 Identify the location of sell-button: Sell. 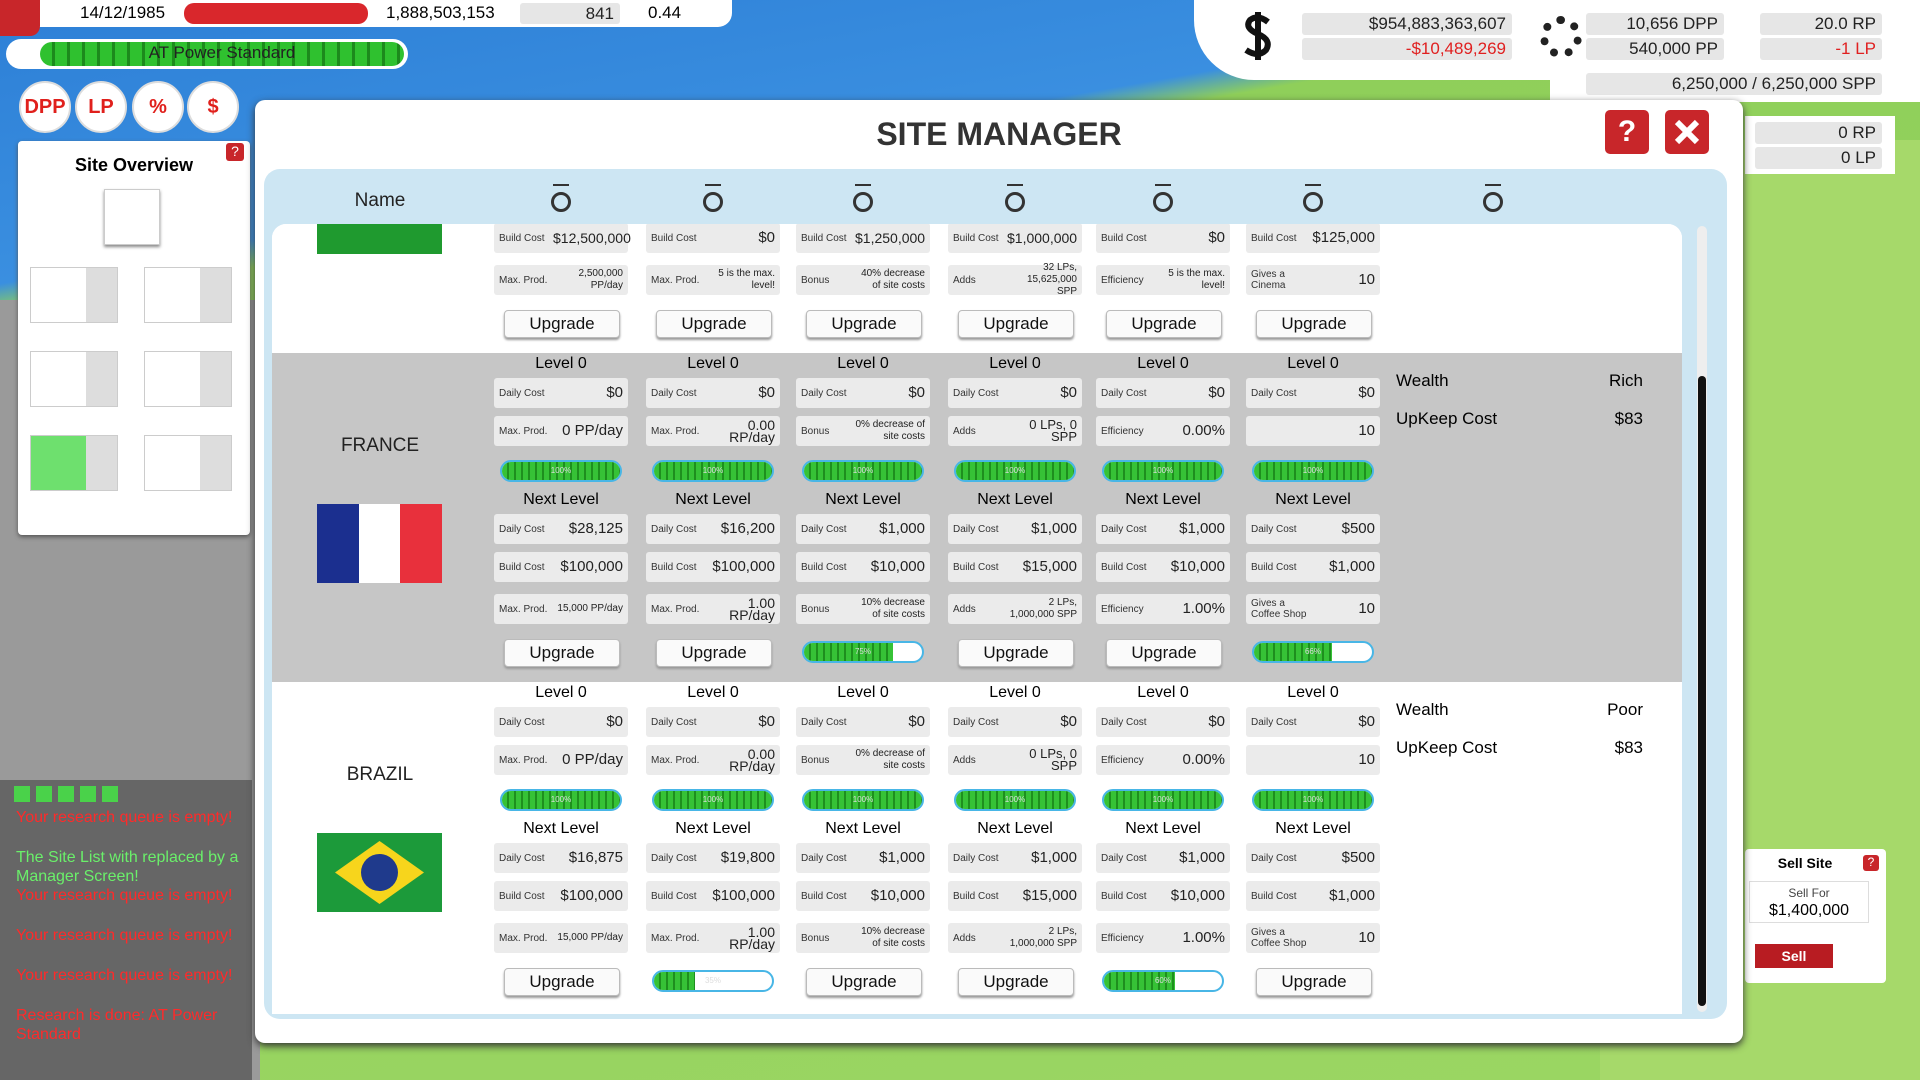
(1794, 956).